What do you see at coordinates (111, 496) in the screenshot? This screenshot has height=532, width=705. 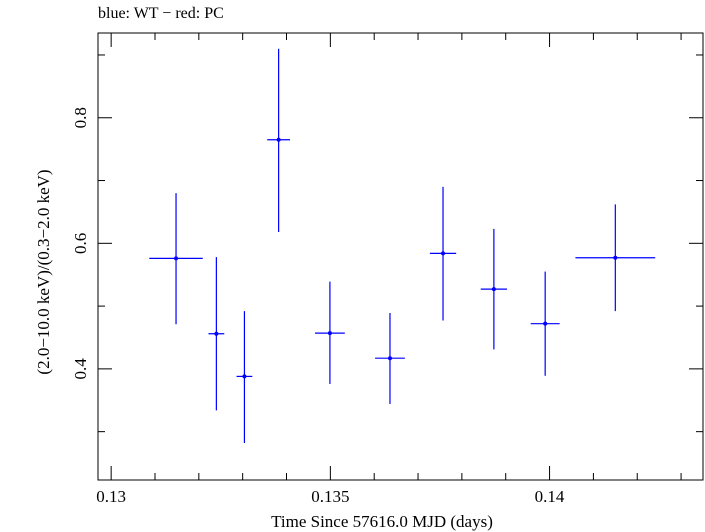 I see `x-tick-label: 0.13` at bounding box center [111, 496].